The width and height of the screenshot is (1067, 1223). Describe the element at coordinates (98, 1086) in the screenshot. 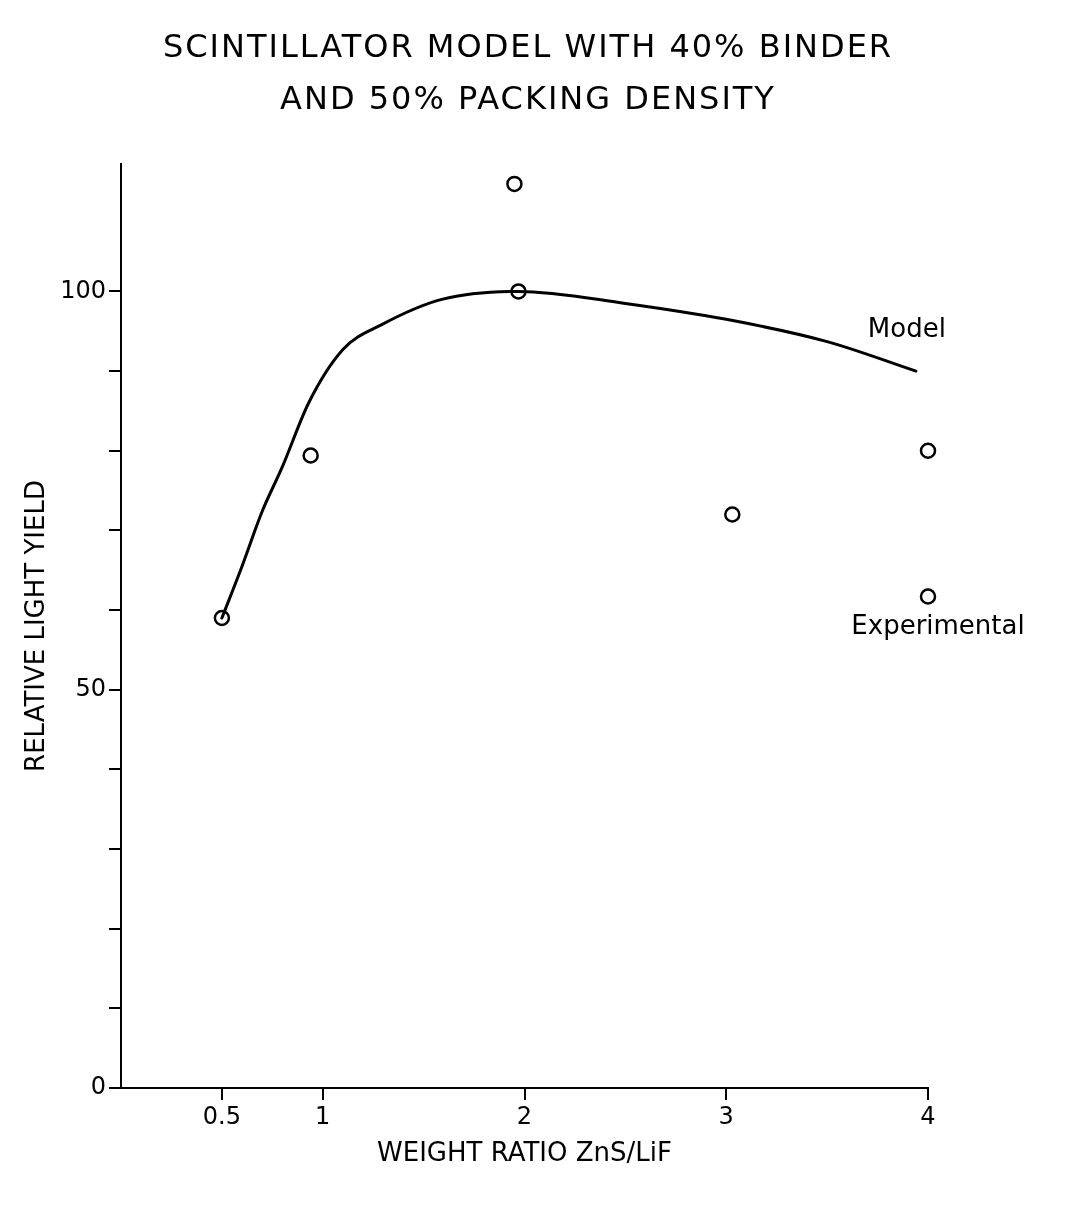

I see `y-tick-label: 0` at that location.